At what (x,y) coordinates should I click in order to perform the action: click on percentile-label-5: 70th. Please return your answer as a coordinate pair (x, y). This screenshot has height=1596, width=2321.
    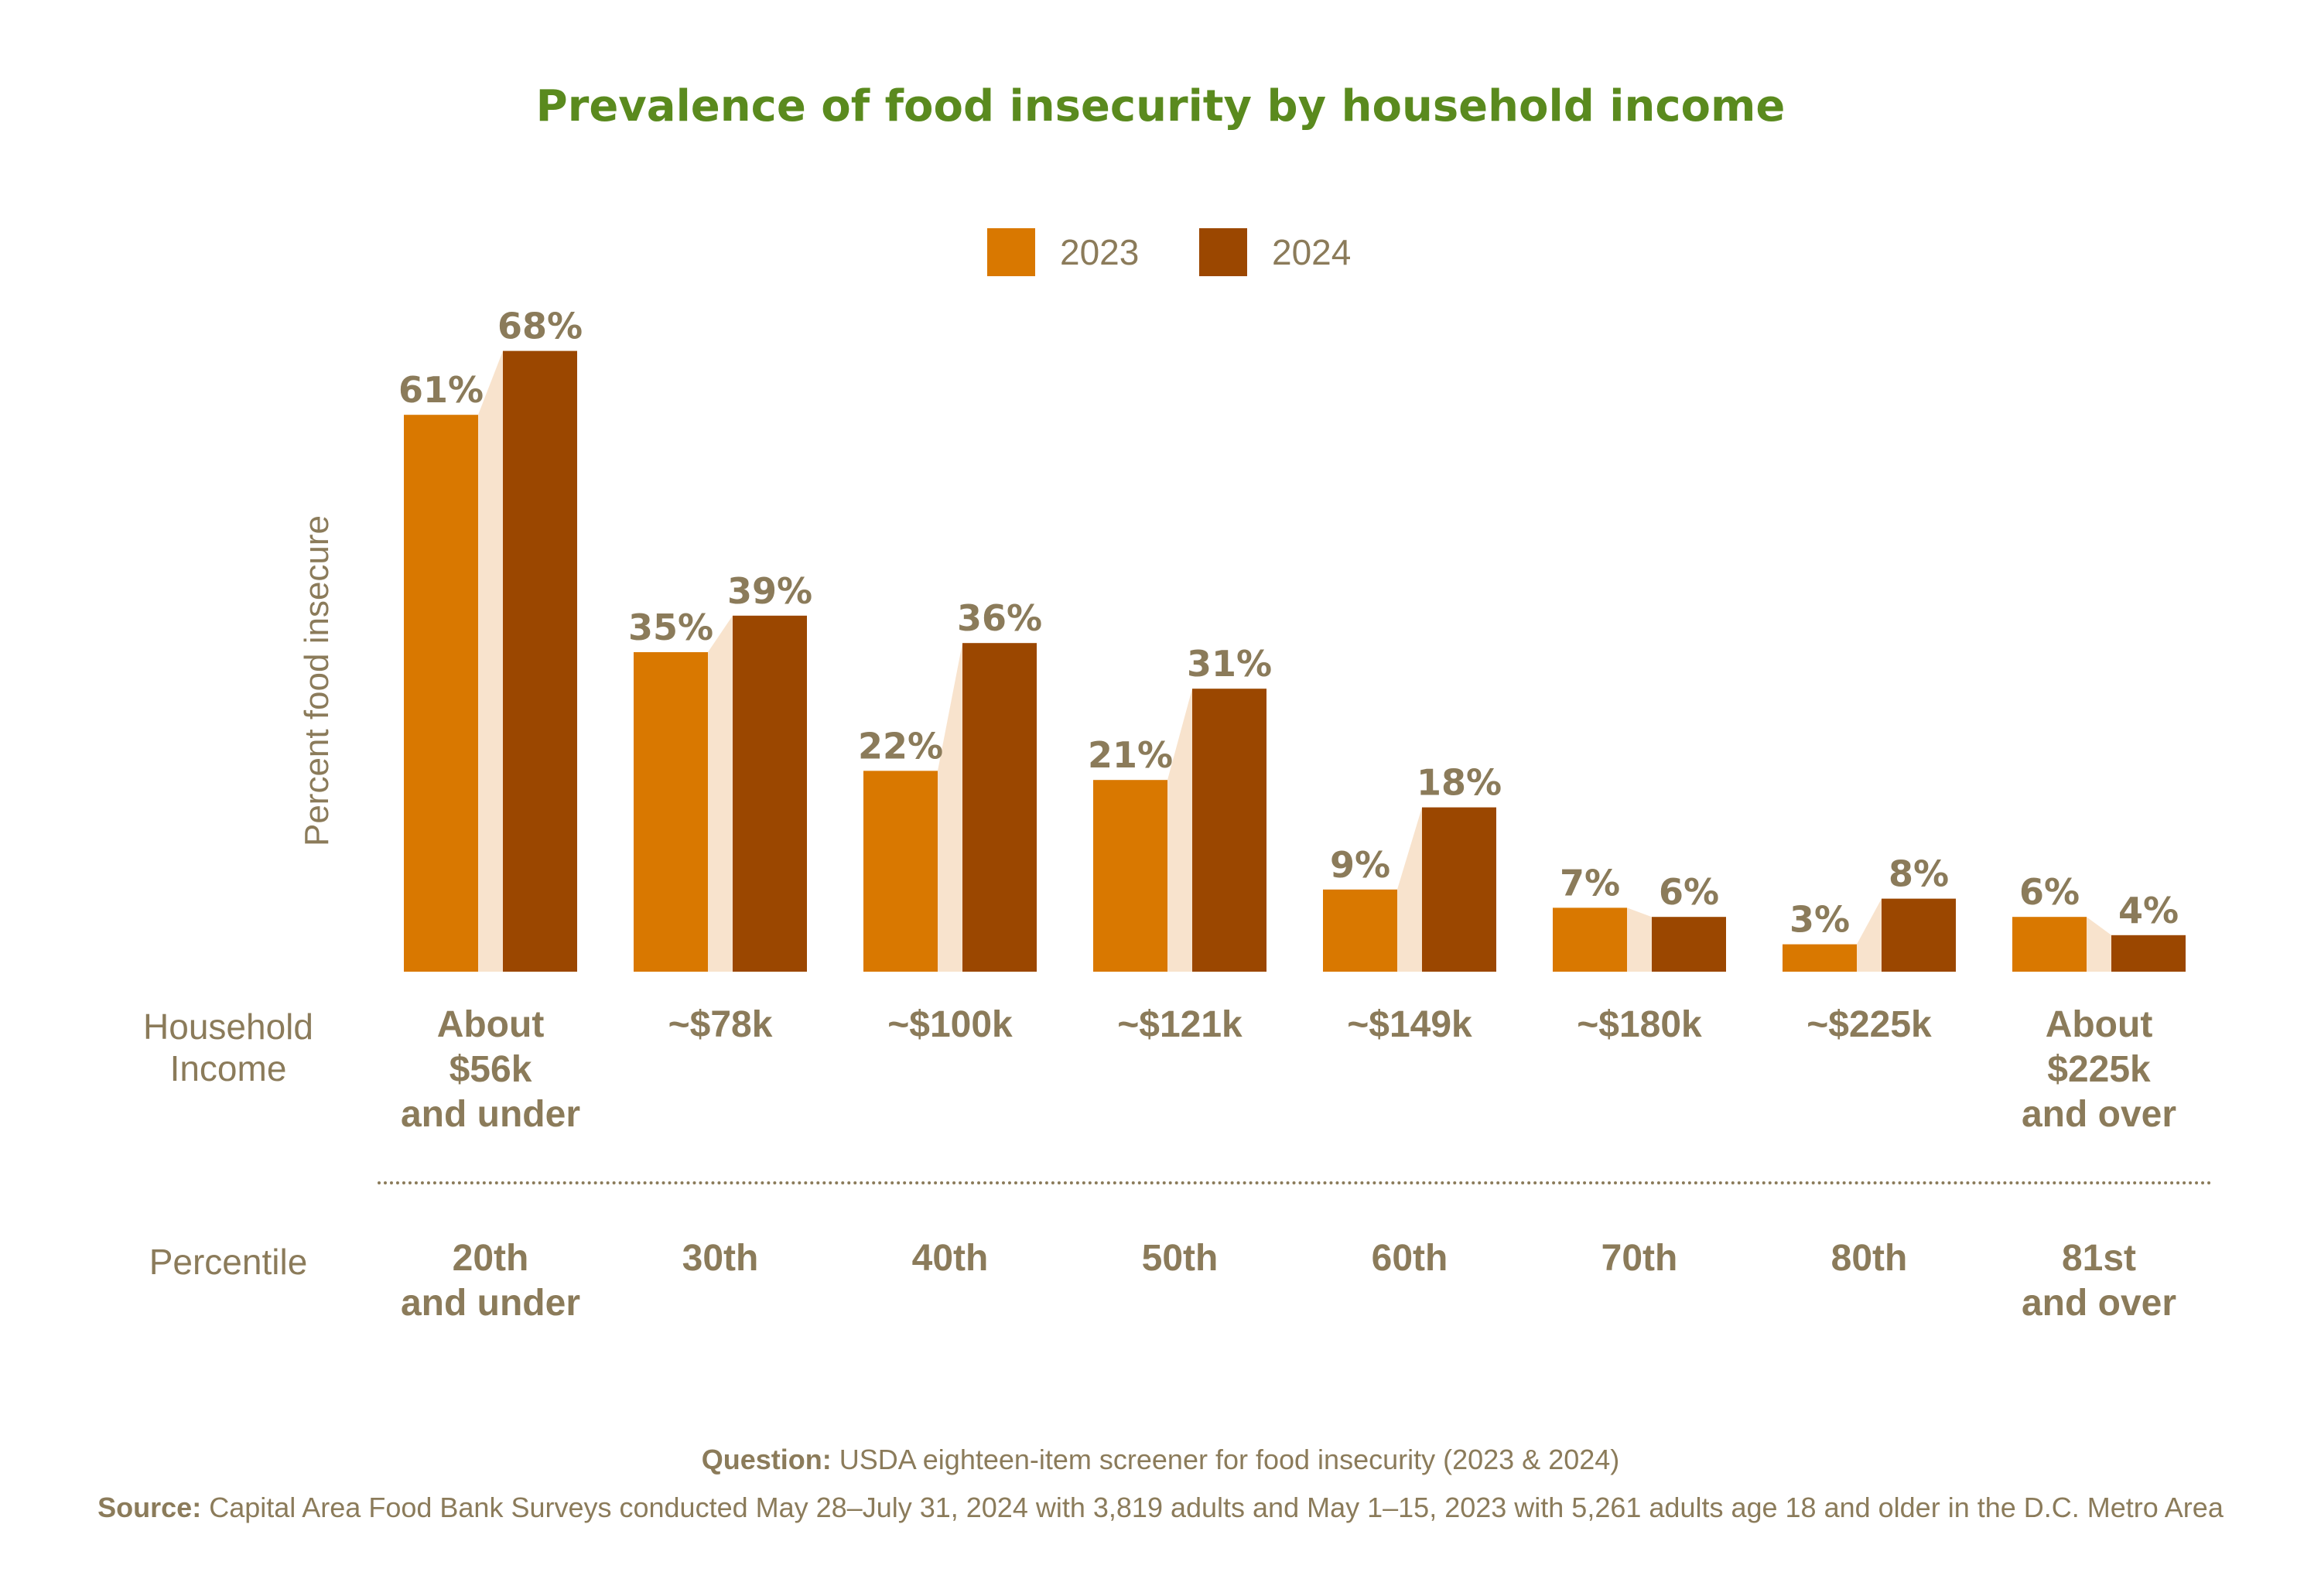
    Looking at the image, I should click on (1639, 1258).